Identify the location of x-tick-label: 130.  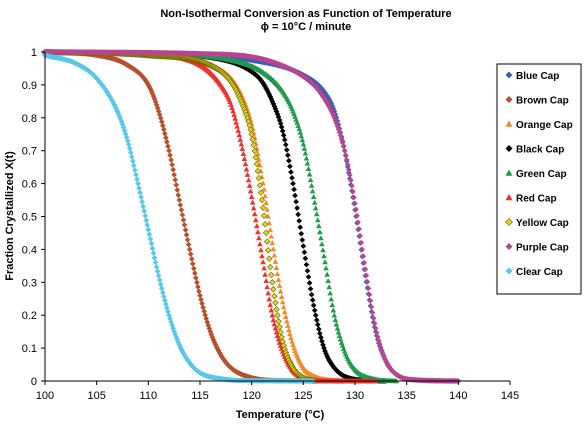
(355, 396).